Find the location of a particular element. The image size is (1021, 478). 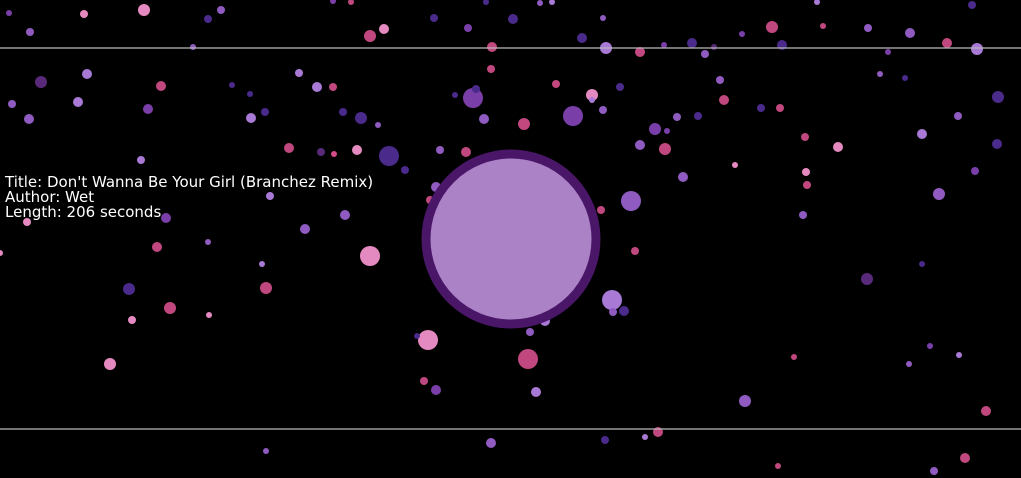

track-author: Author: Wet is located at coordinates (50, 197).